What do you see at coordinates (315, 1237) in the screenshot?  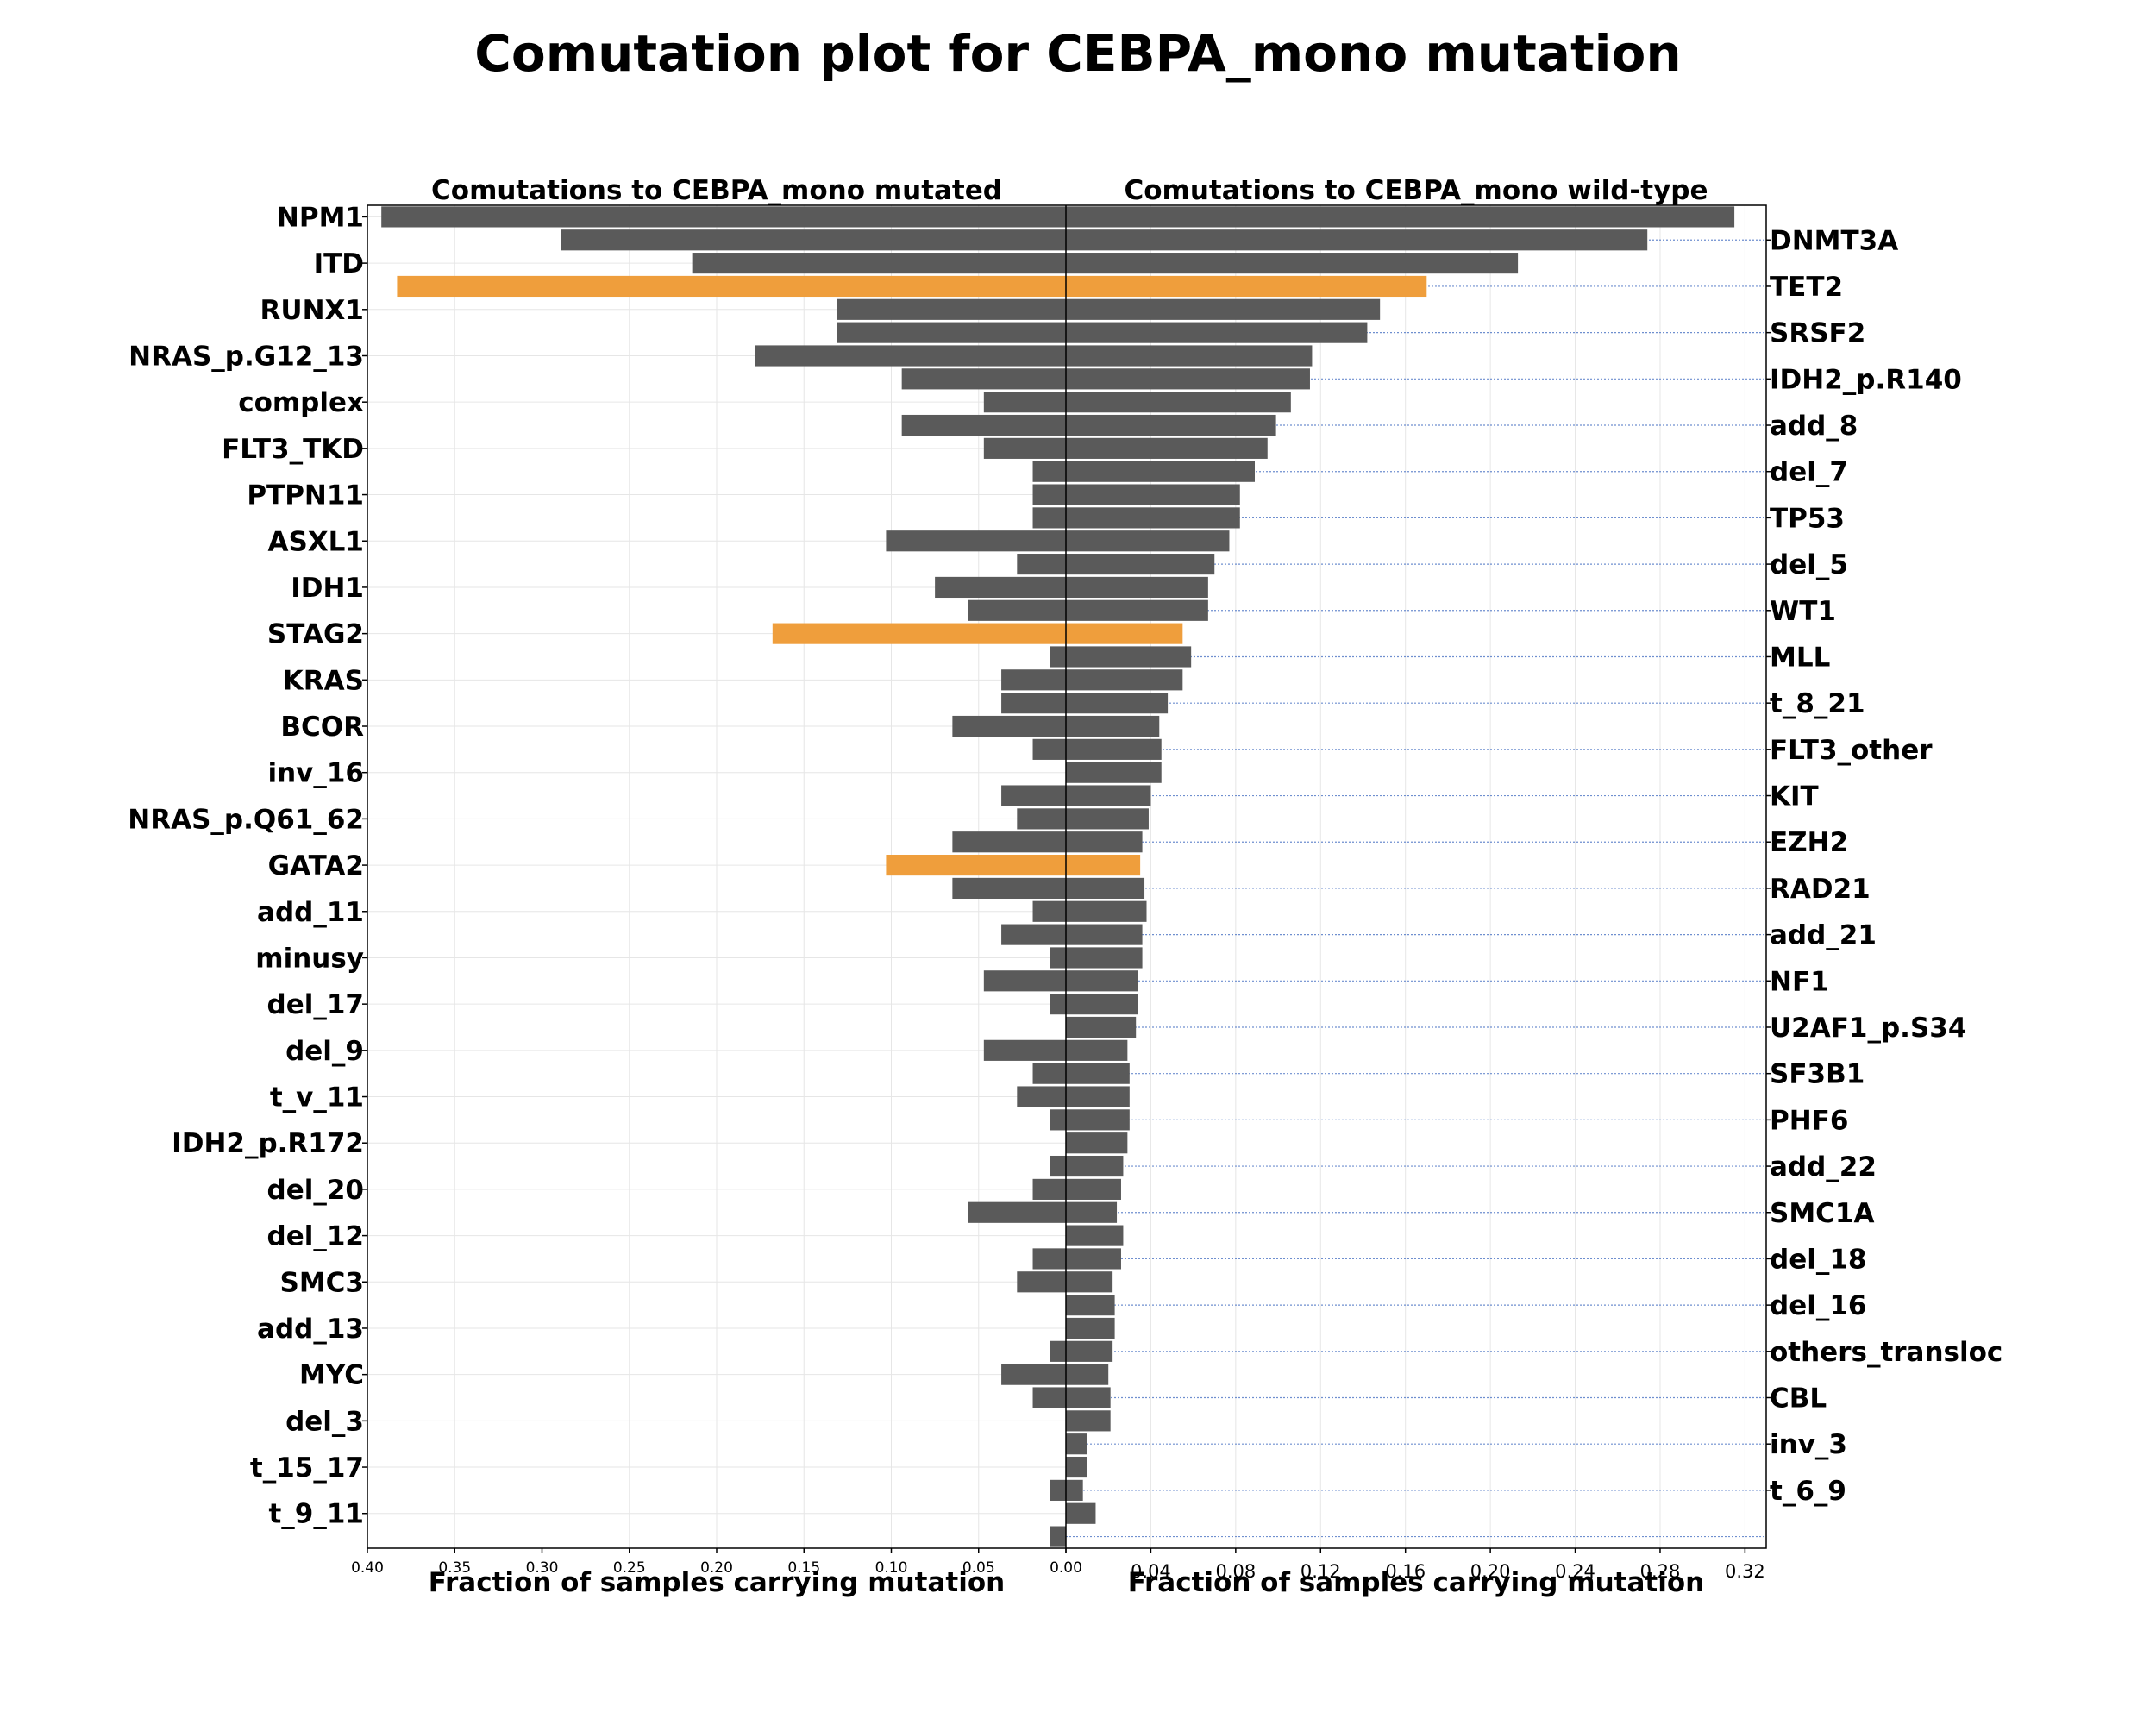 I see `left-gene-label: del_12` at bounding box center [315, 1237].